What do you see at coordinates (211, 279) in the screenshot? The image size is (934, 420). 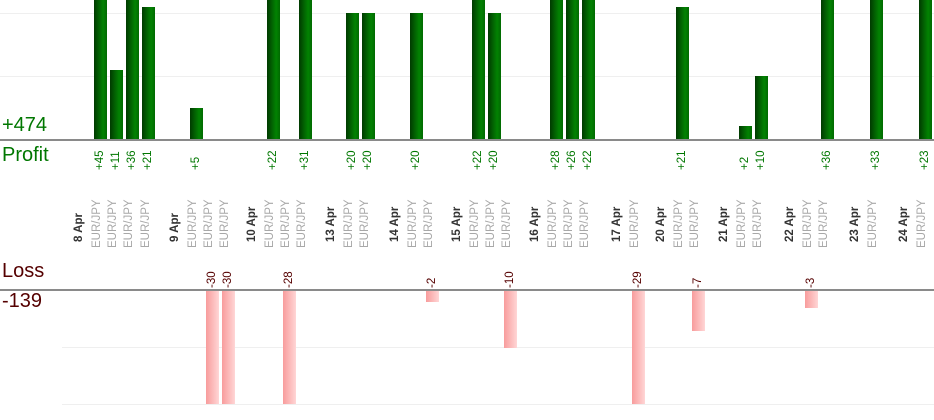 I see `loss-value-label: -30` at bounding box center [211, 279].